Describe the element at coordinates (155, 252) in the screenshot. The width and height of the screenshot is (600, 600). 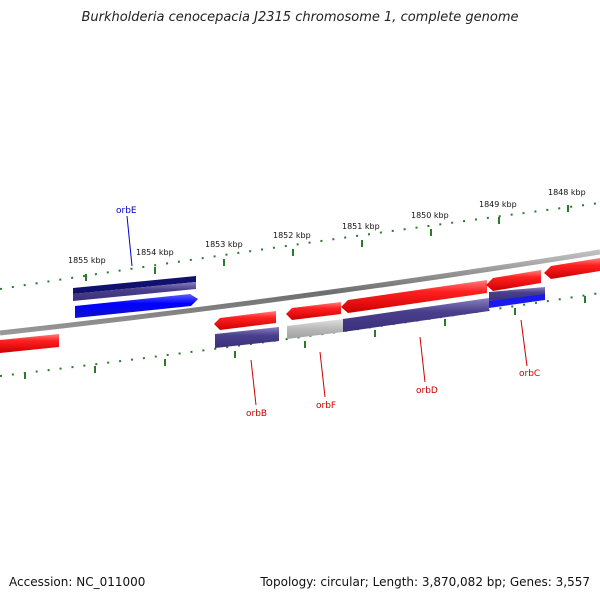
I see `tick-label: 1854 kbp` at that location.